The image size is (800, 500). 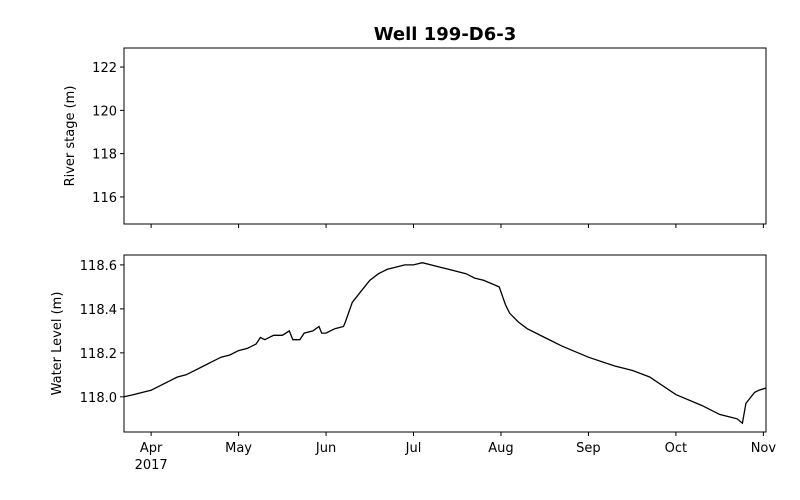 I want to click on y-axis-label: Water Level (m), so click(x=57, y=344).